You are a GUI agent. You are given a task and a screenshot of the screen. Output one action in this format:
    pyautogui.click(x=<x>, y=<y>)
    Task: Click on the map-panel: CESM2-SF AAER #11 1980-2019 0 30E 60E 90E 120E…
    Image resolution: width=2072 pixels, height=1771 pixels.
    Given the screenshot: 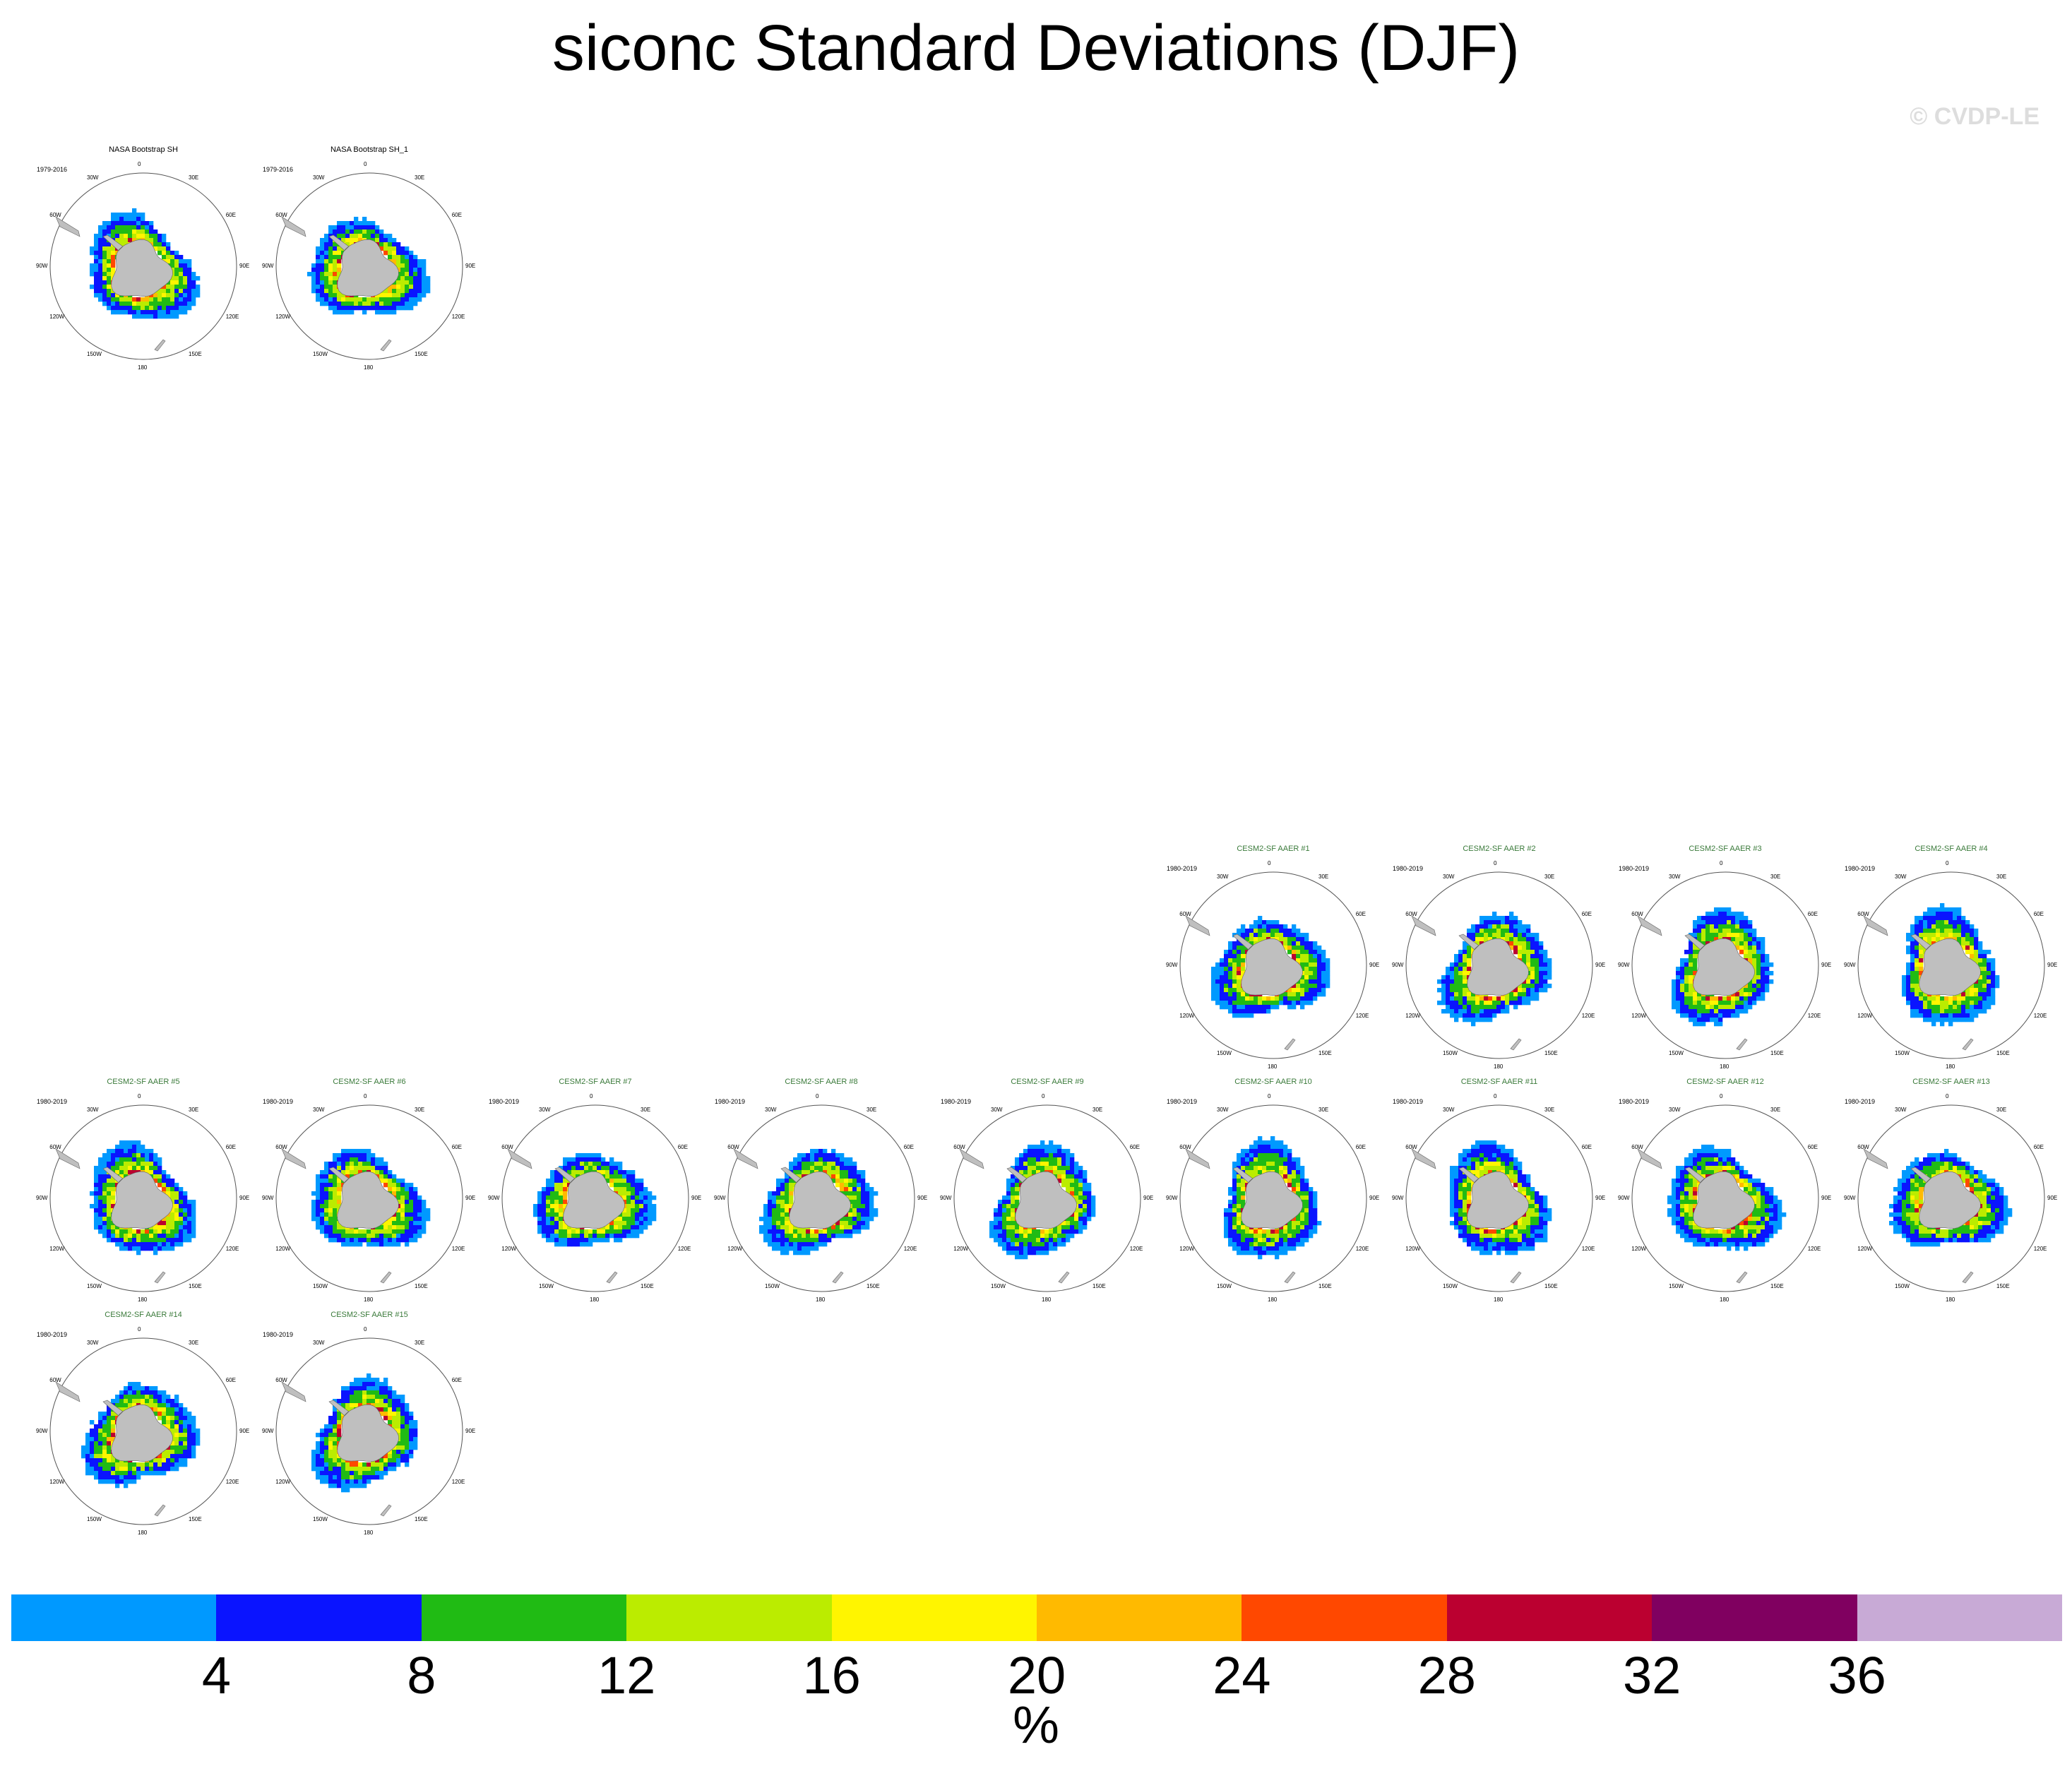 What is the action you would take?
    pyautogui.click(x=1499, y=1197)
    